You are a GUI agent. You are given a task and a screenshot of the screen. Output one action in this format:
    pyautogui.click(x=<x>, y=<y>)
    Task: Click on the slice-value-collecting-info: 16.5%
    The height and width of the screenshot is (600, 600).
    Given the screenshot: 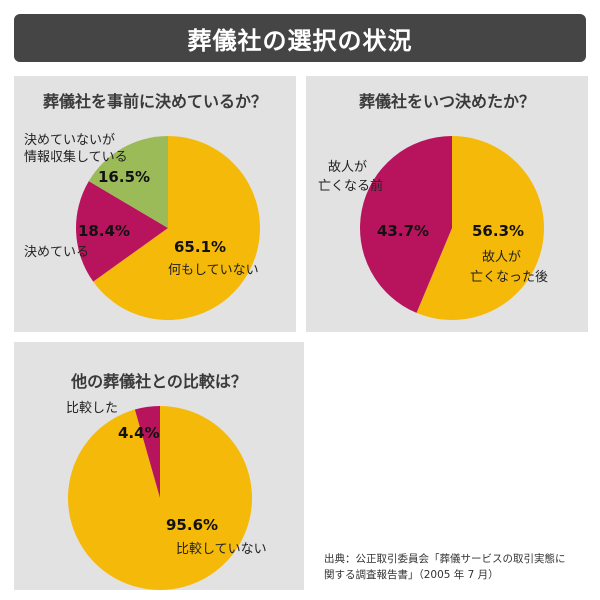 What is the action you would take?
    pyautogui.click(x=124, y=177)
    